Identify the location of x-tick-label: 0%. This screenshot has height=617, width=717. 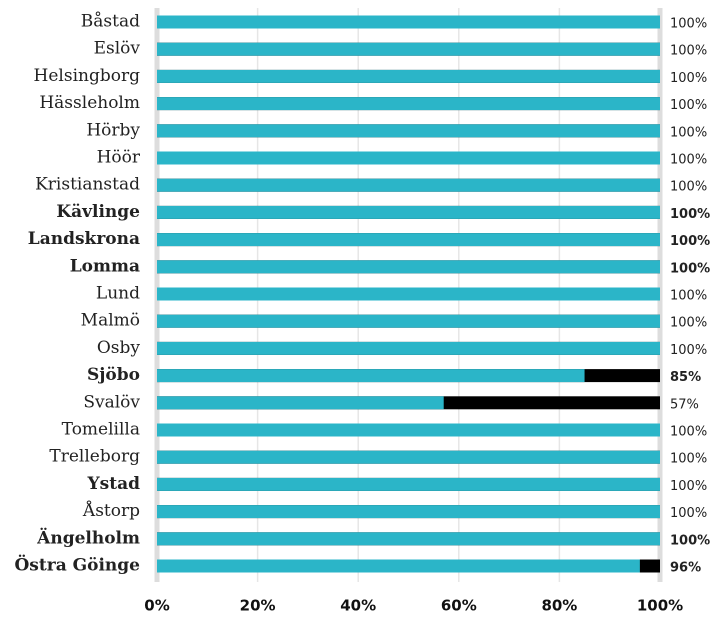
(156, 606).